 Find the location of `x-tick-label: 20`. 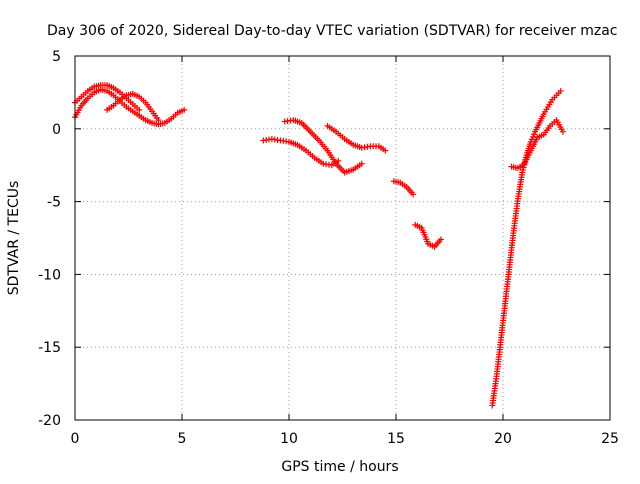

x-tick-label: 20 is located at coordinates (503, 439).